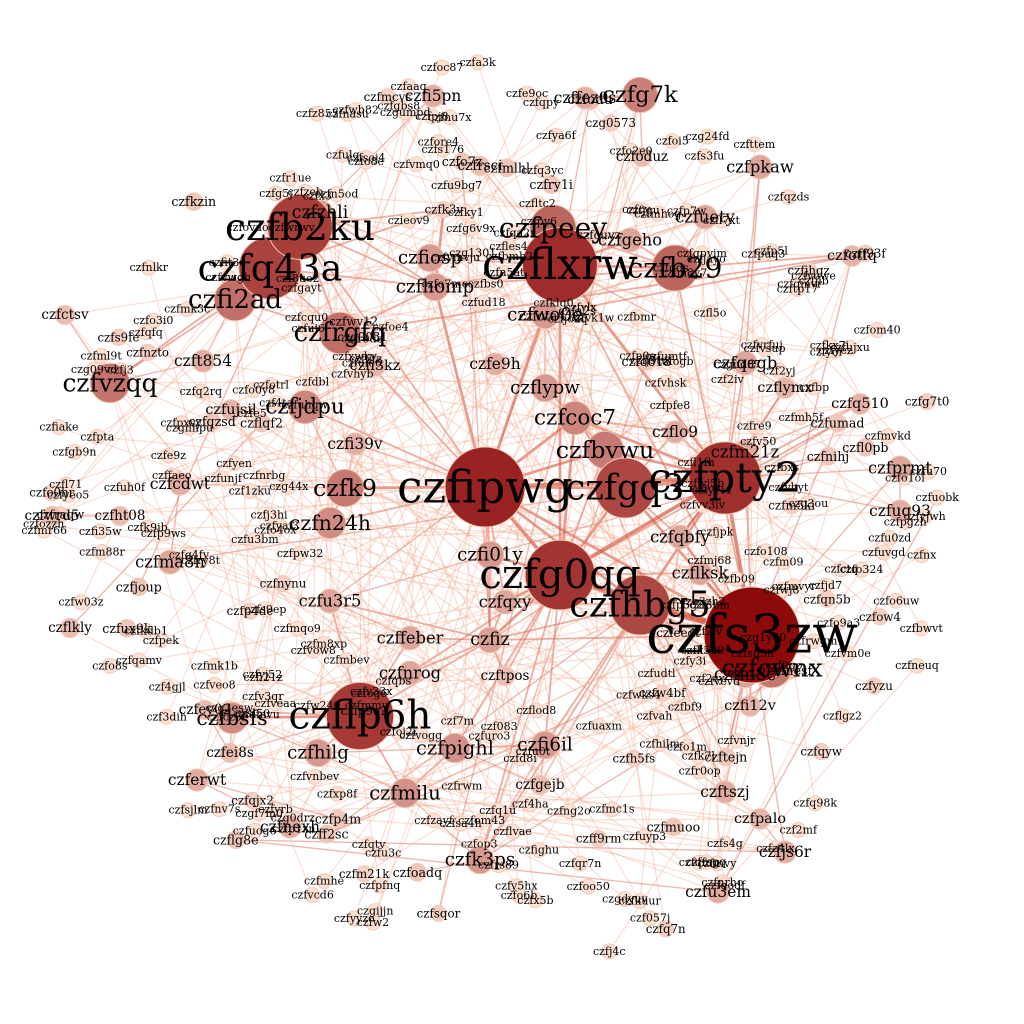 Image resolution: width=1024 pixels, height=1024 pixels. Describe the element at coordinates (860, 404) in the screenshot. I see `node-czfq510` at that location.